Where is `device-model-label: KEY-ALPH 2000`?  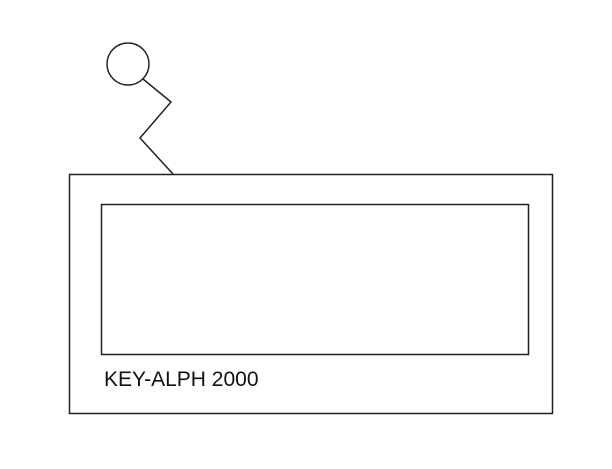 device-model-label: KEY-ALPH 2000 is located at coordinates (181, 379).